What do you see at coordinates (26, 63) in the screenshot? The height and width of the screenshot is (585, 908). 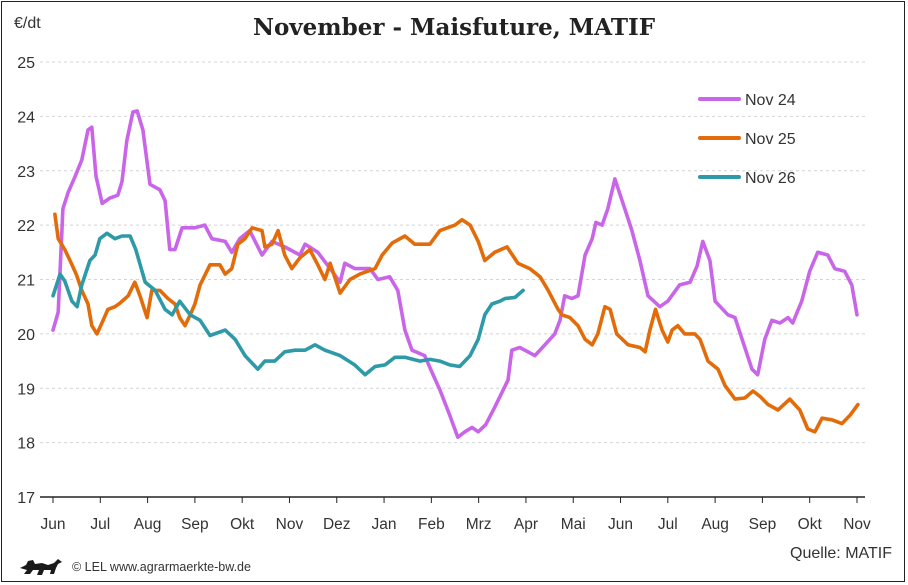 I see `y-tick-label: 25` at bounding box center [26, 63].